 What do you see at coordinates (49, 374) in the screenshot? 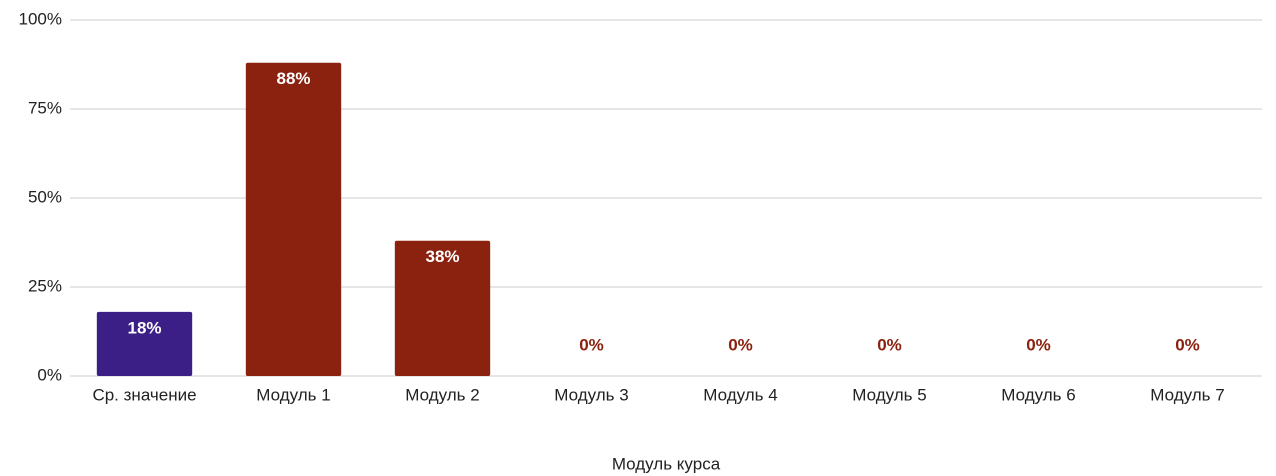
I see `y-tick-label: 0%` at bounding box center [49, 374].